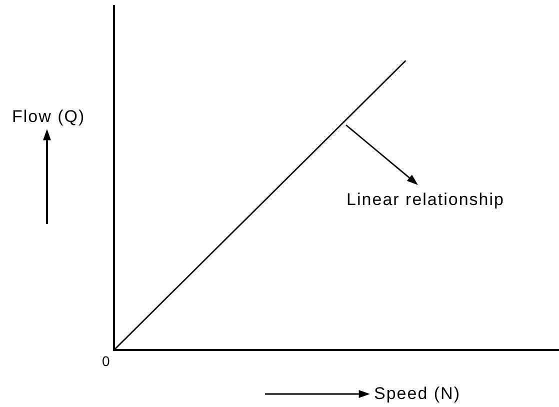  Describe the element at coordinates (425, 200) in the screenshot. I see `annotation: Linear relationship` at that location.